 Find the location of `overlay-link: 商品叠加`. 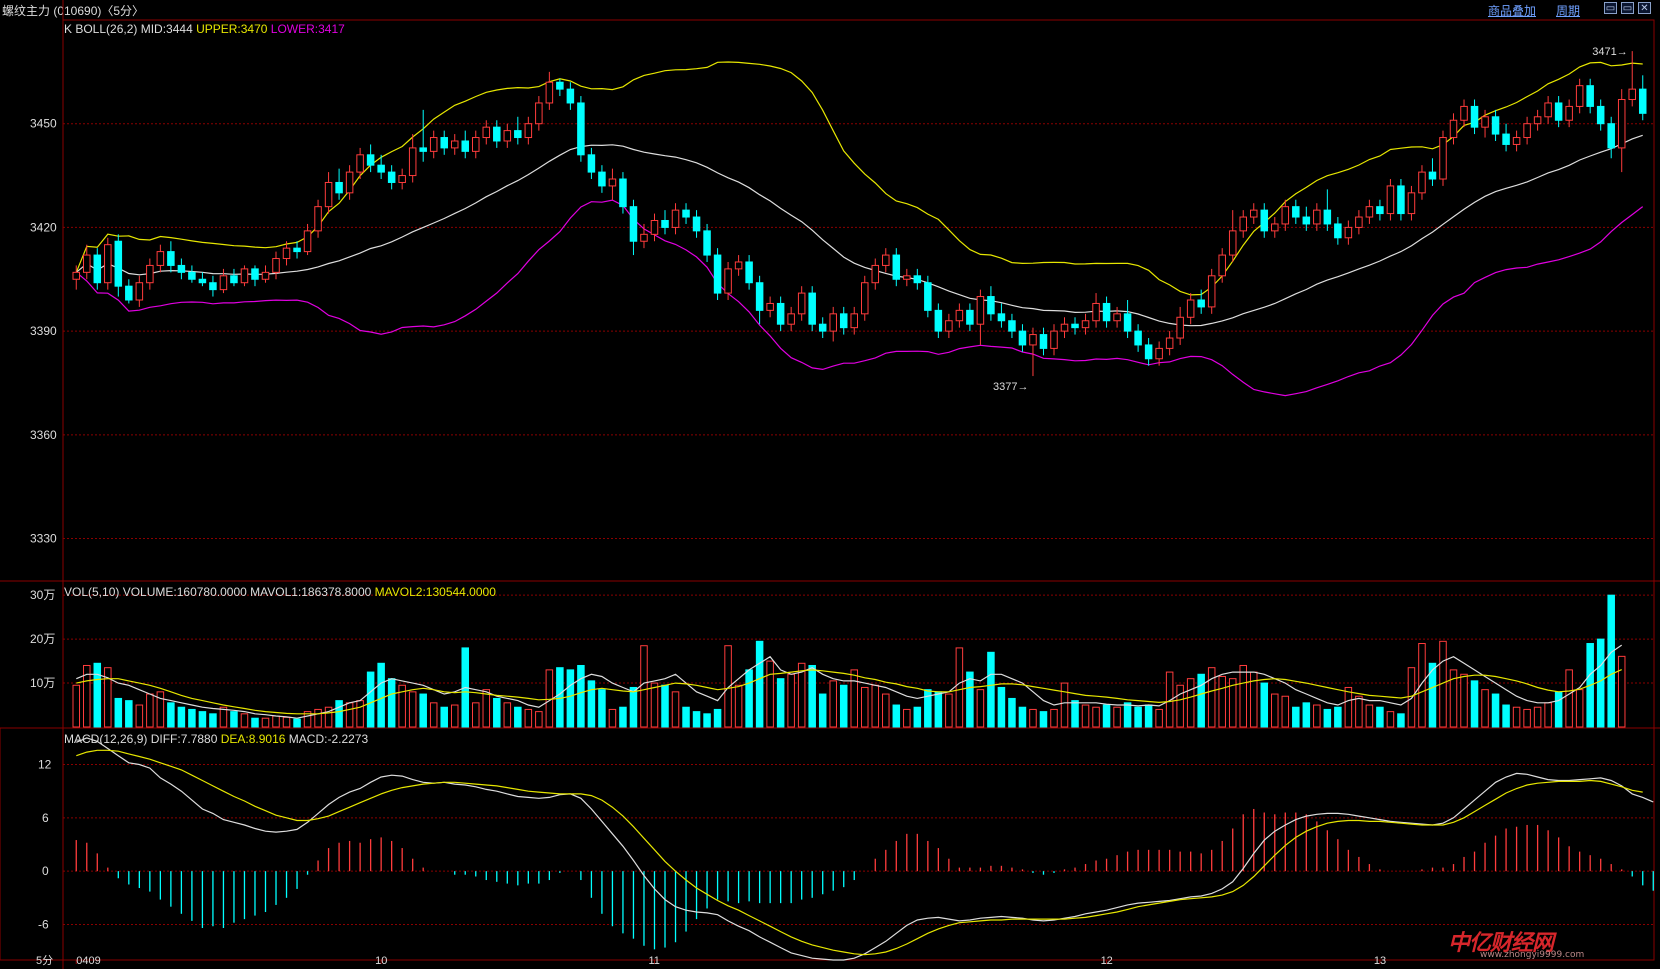

overlay-link: 商品叠加 is located at coordinates (1512, 11).